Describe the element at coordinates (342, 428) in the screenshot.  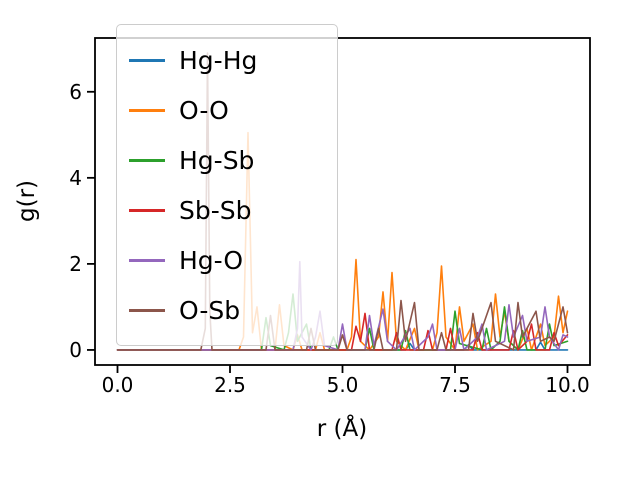
I see `x-axis-label: r (Å)` at that location.